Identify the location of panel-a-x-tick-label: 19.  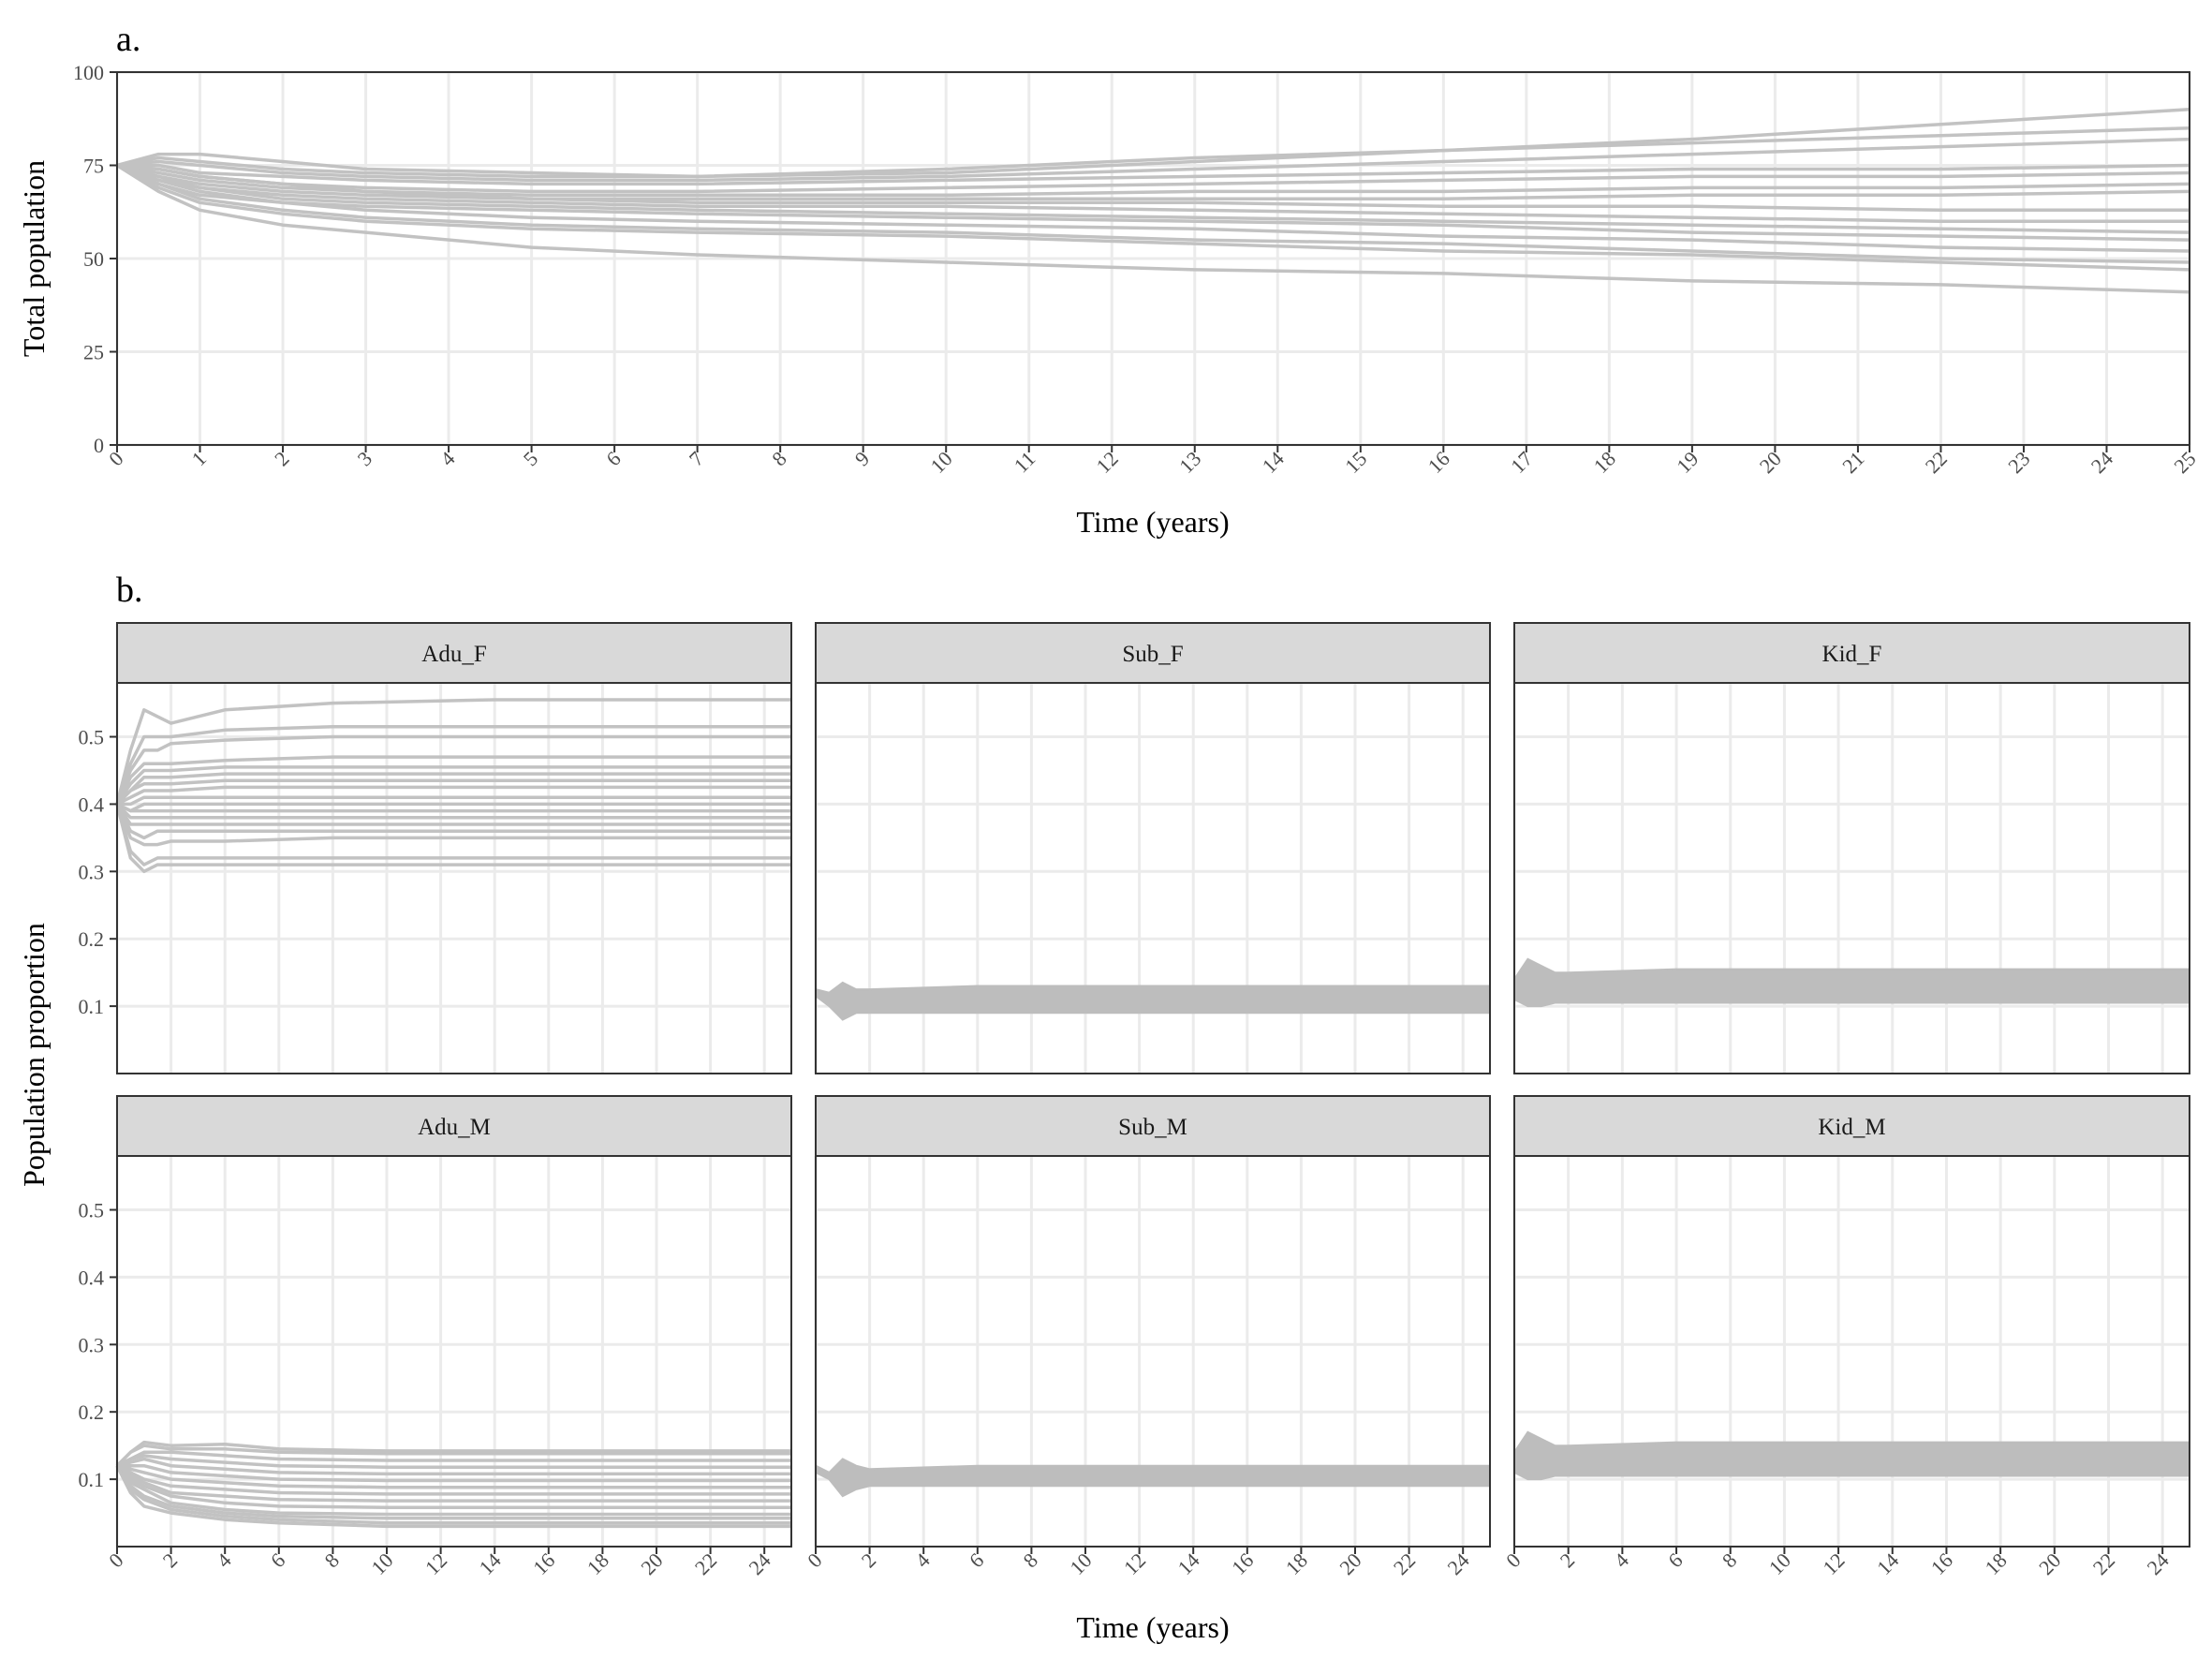
(1687, 463).